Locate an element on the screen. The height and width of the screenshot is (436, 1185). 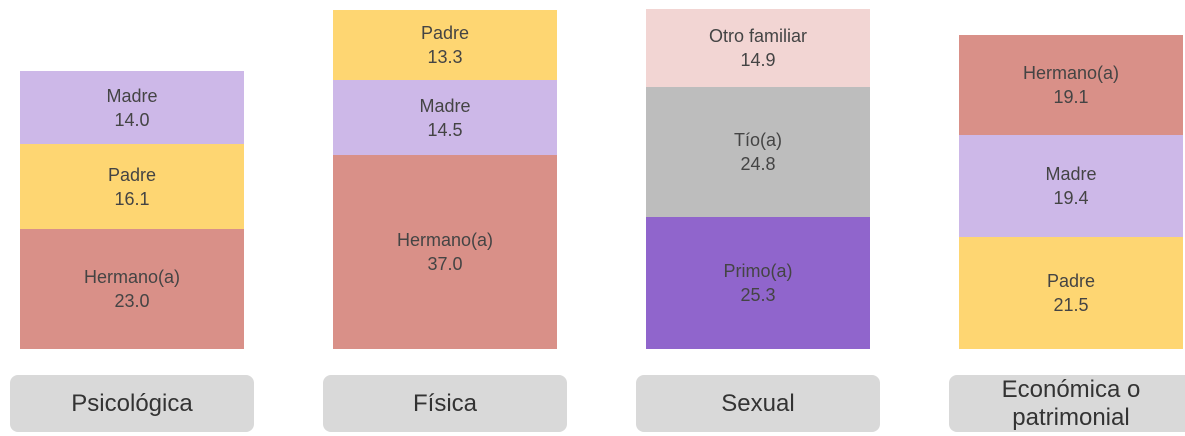
bar-segment: Primo(a) 25.3 is located at coordinates (758, 282).